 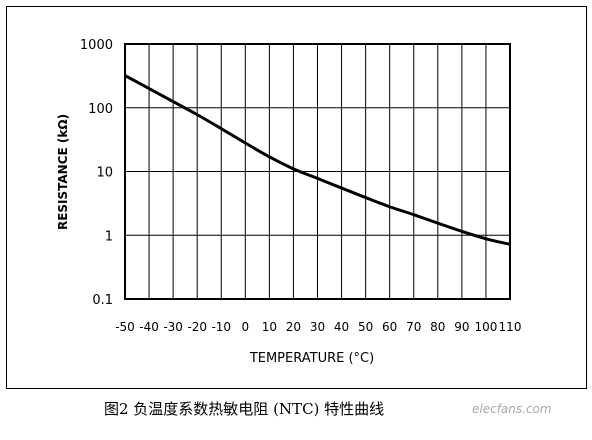 I want to click on y-axis-label: RESISTANCE (kΩ), so click(x=63, y=172).